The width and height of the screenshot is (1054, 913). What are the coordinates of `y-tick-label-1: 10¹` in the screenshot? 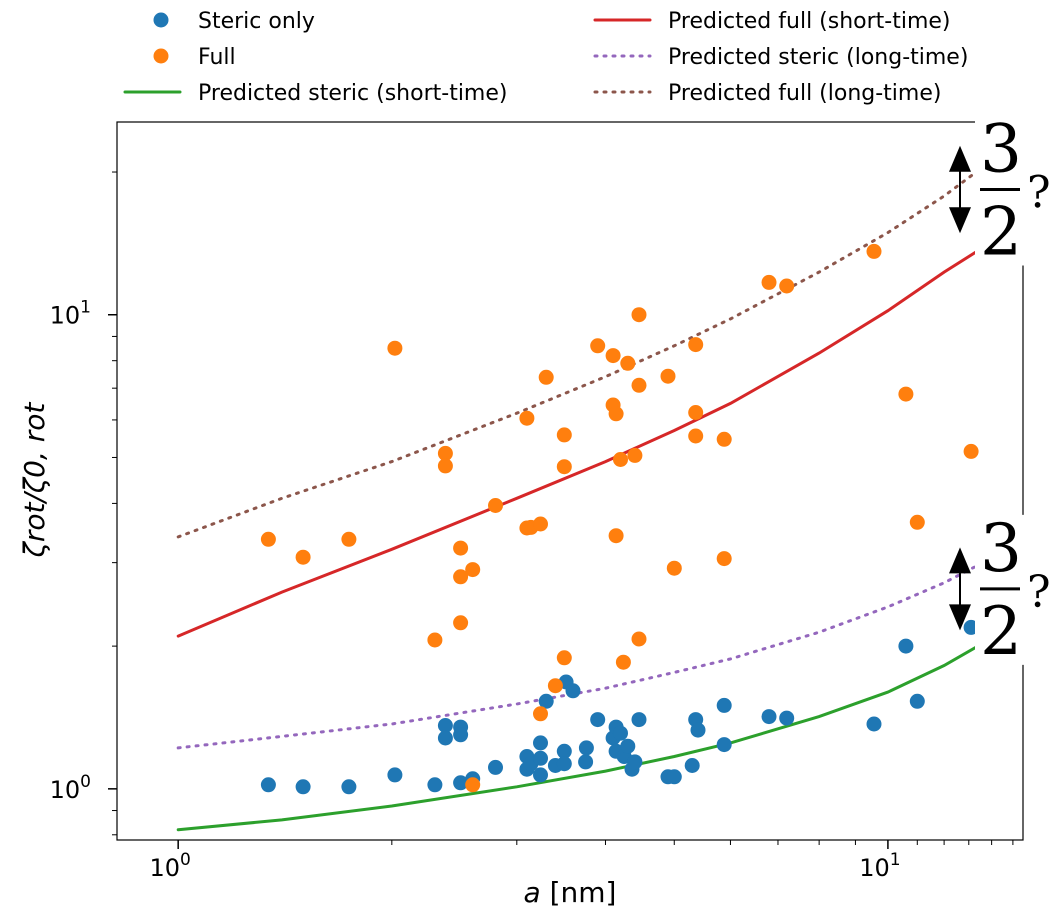 It's located at (70, 314).